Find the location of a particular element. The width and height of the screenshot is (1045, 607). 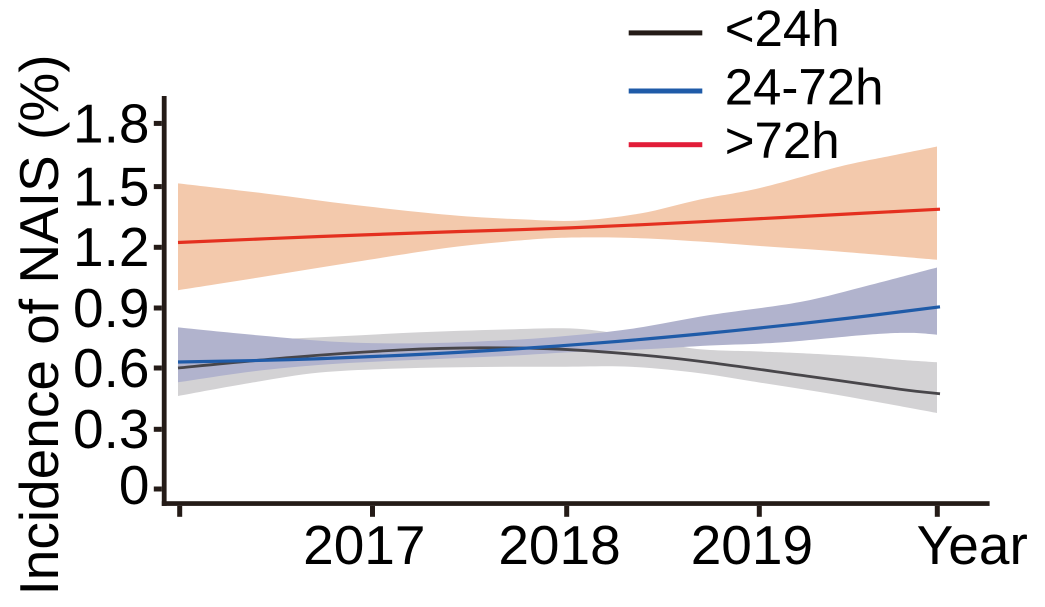

svg-text: Incidence of NAIS (%) is located at coordinates (39, 324).